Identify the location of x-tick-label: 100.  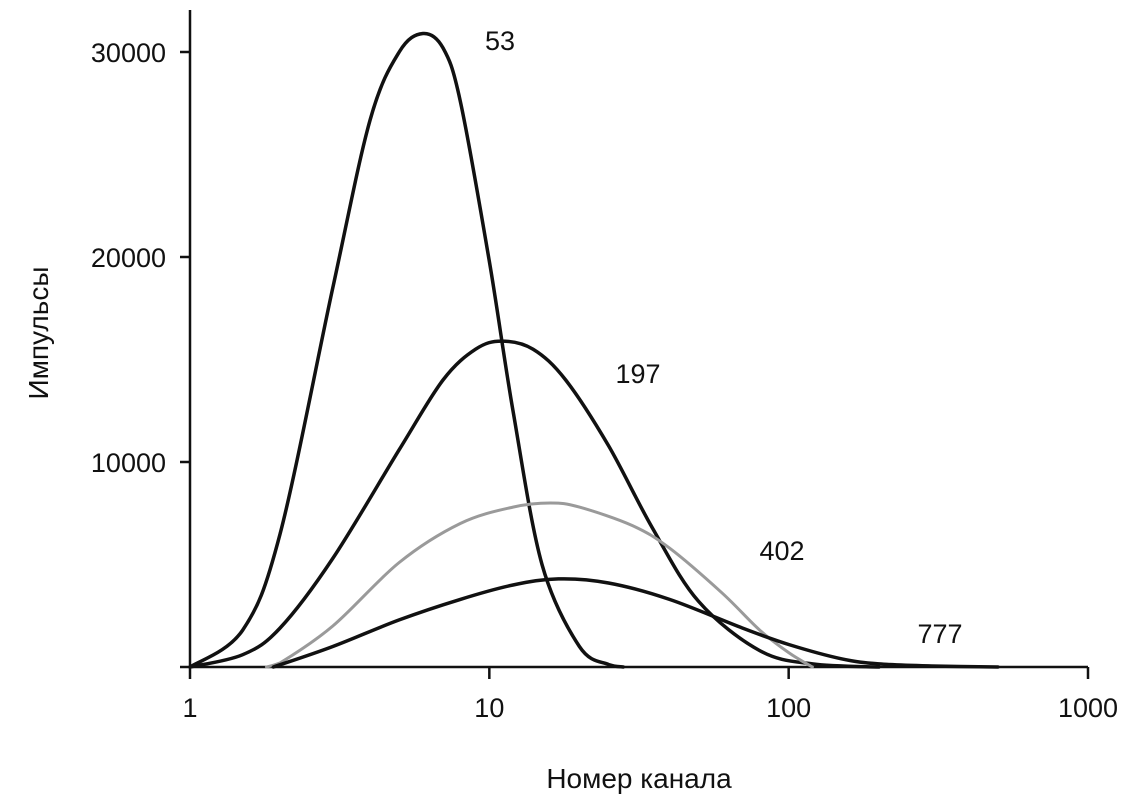
(788, 708).